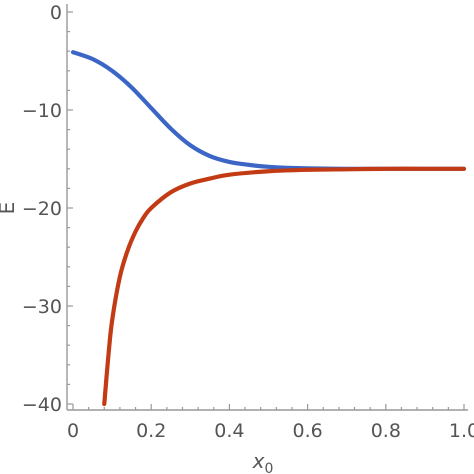  What do you see at coordinates (42, 307) in the screenshot?
I see `y-tick-label: −30` at bounding box center [42, 307].